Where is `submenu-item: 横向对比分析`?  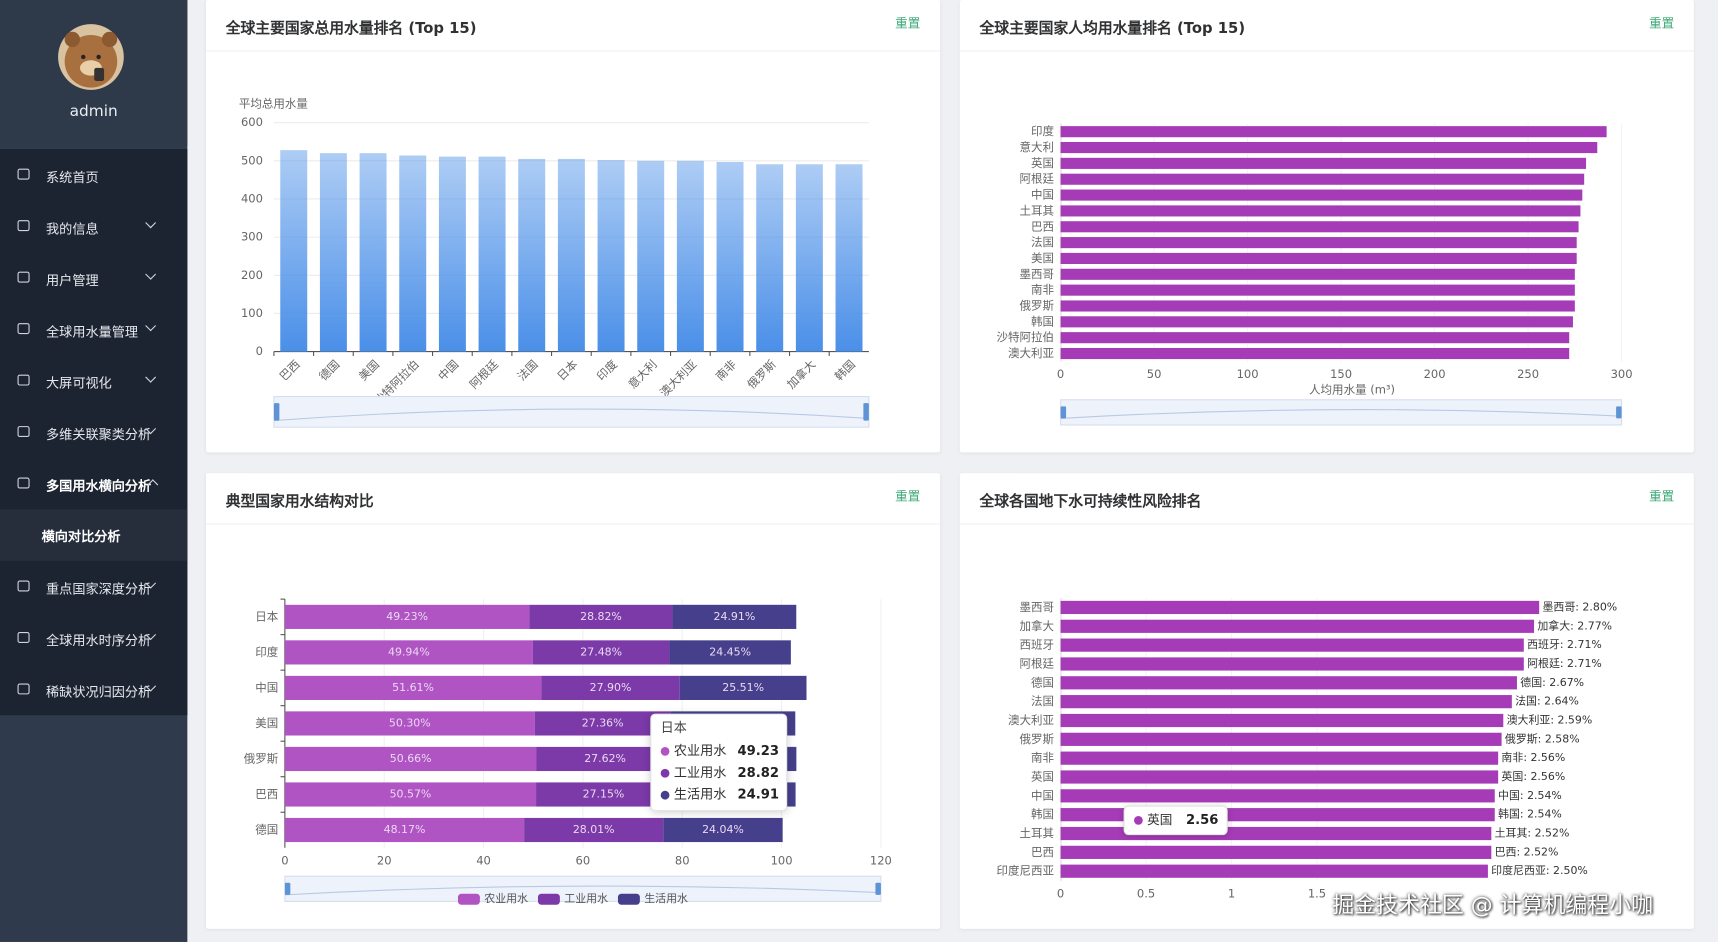
submenu-item: 横向对比分析 is located at coordinates (94, 535).